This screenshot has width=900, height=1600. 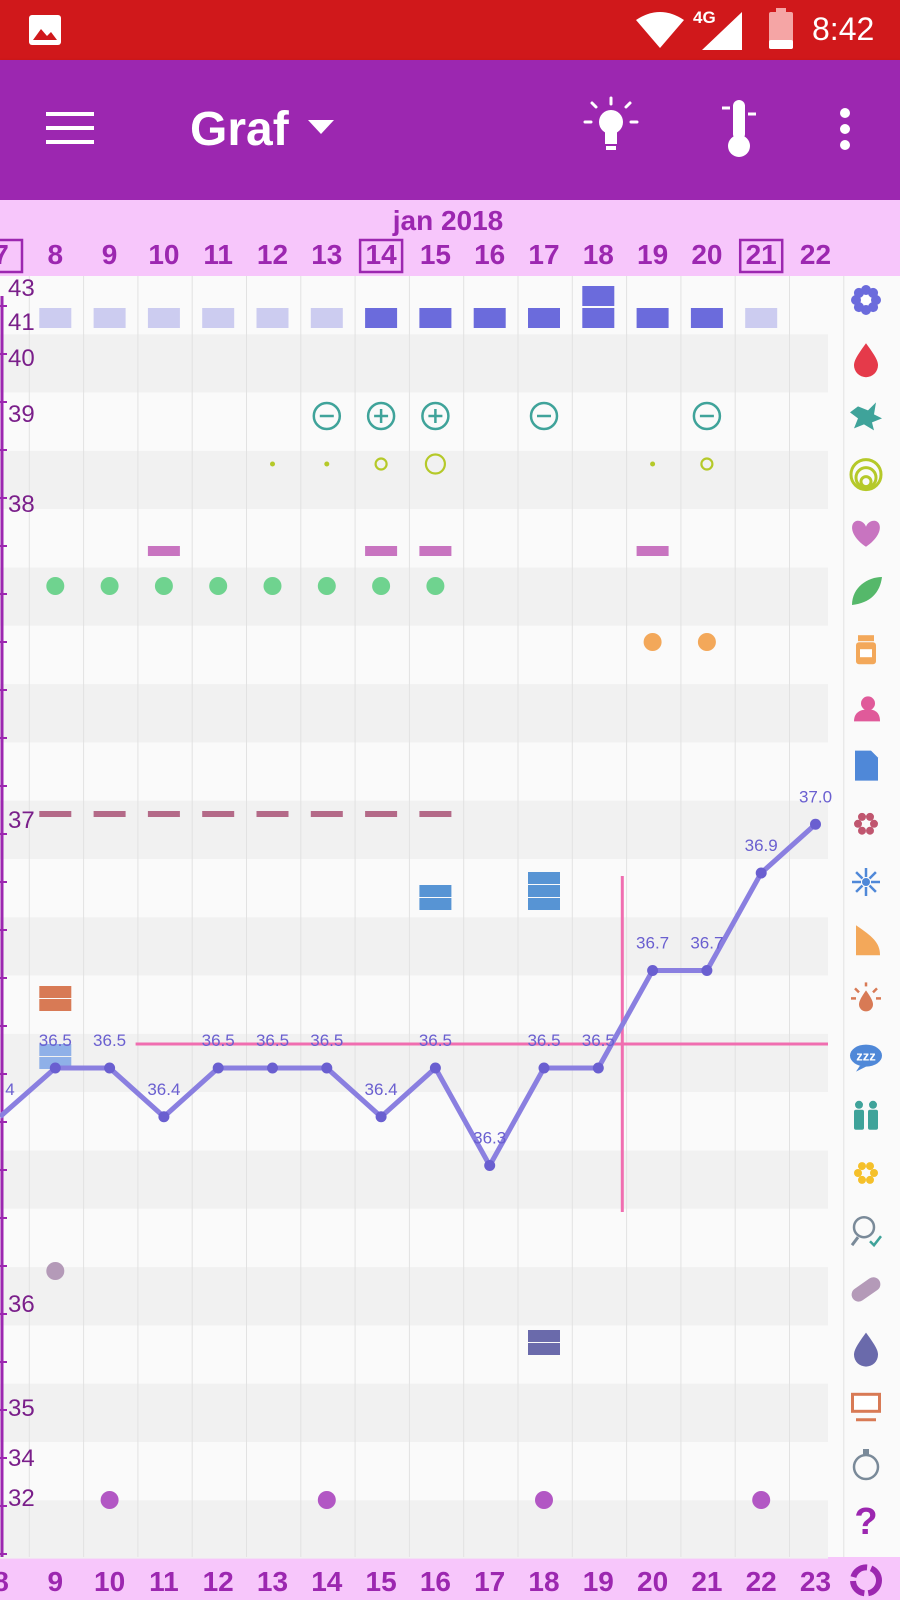 I want to click on note-document-icon, so click(x=866, y=765).